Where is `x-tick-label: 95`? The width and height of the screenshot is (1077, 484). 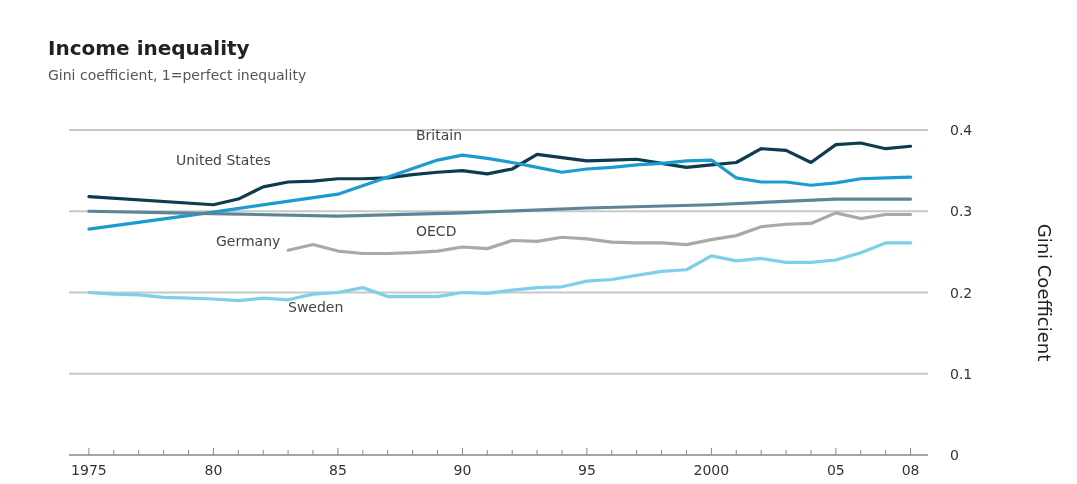
x-tick-label: 95 is located at coordinates (586, 470).